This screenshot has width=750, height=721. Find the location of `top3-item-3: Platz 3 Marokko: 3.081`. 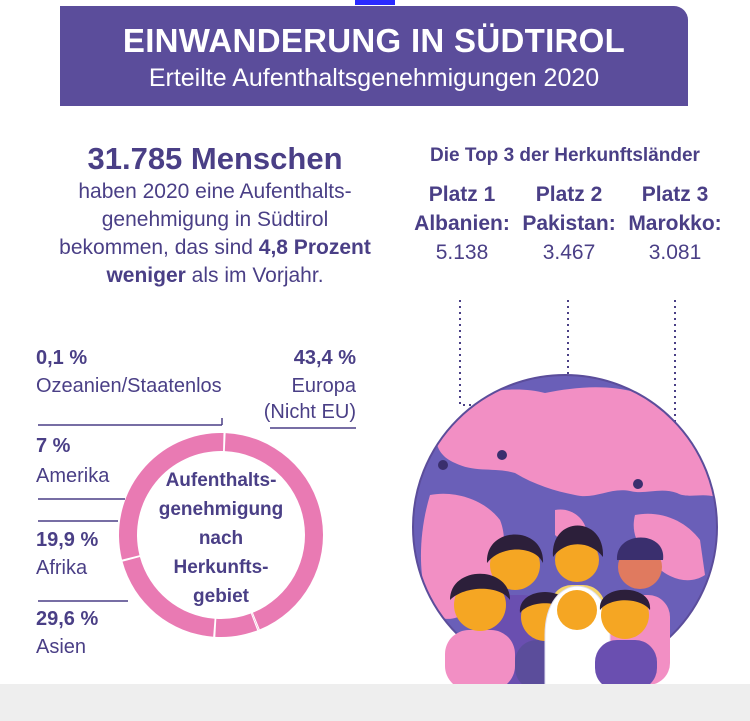

top3-item-3: Platz 3 Marokko: 3.081 is located at coordinates (675, 223).